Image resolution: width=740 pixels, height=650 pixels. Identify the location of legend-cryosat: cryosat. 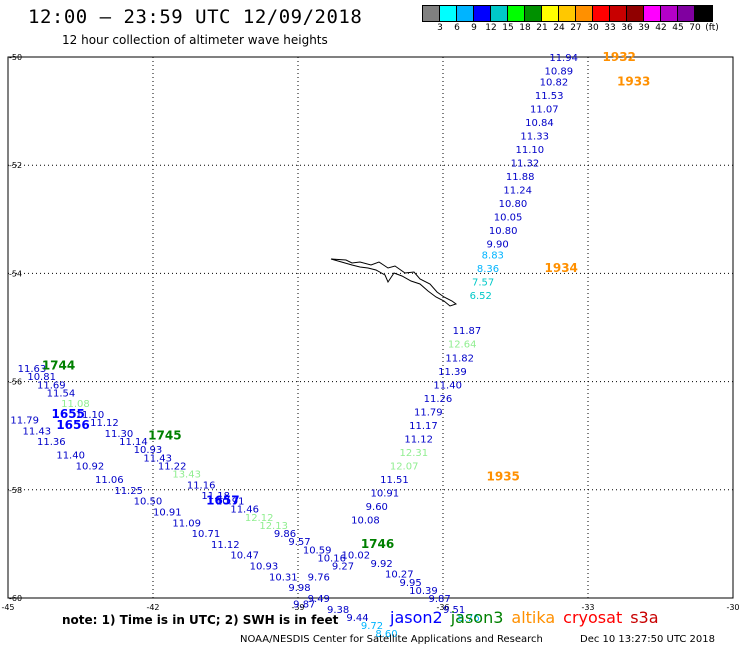
(593, 617).